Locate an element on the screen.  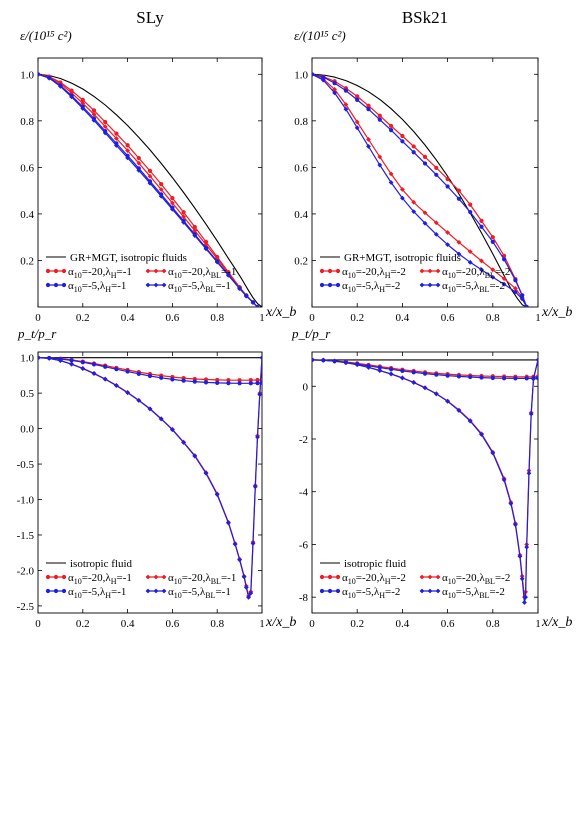
series-line is located at coordinates (148, 190).